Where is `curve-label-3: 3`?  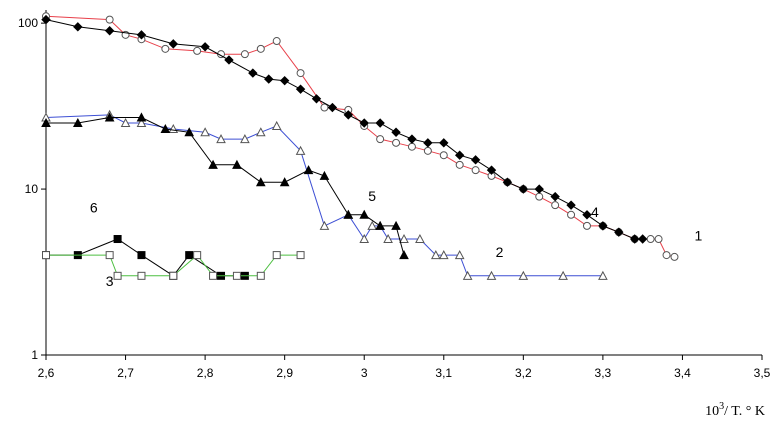
curve-label-3: 3 is located at coordinates (110, 281).